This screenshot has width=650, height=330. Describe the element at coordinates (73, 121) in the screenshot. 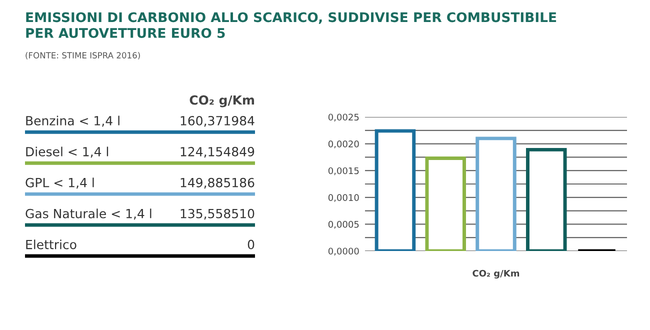

I see `category-label: Benzina < 1,4 l` at that location.